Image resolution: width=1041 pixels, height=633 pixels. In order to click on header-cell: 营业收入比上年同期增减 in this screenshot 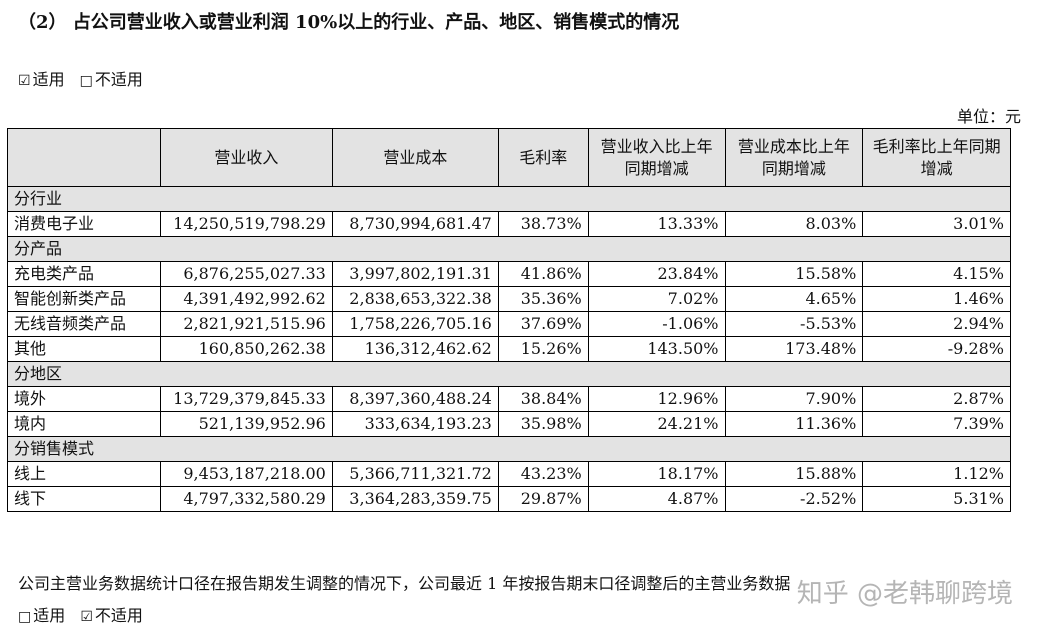, I will do `click(656, 157)`.